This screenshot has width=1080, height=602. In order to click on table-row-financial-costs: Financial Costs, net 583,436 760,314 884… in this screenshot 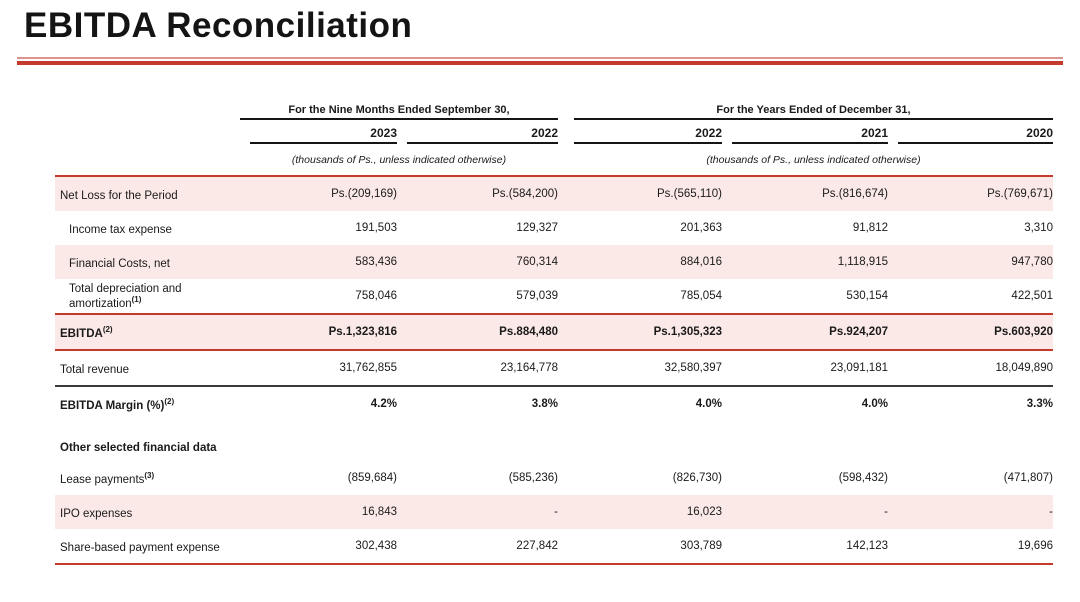, I will do `click(554, 262)`.